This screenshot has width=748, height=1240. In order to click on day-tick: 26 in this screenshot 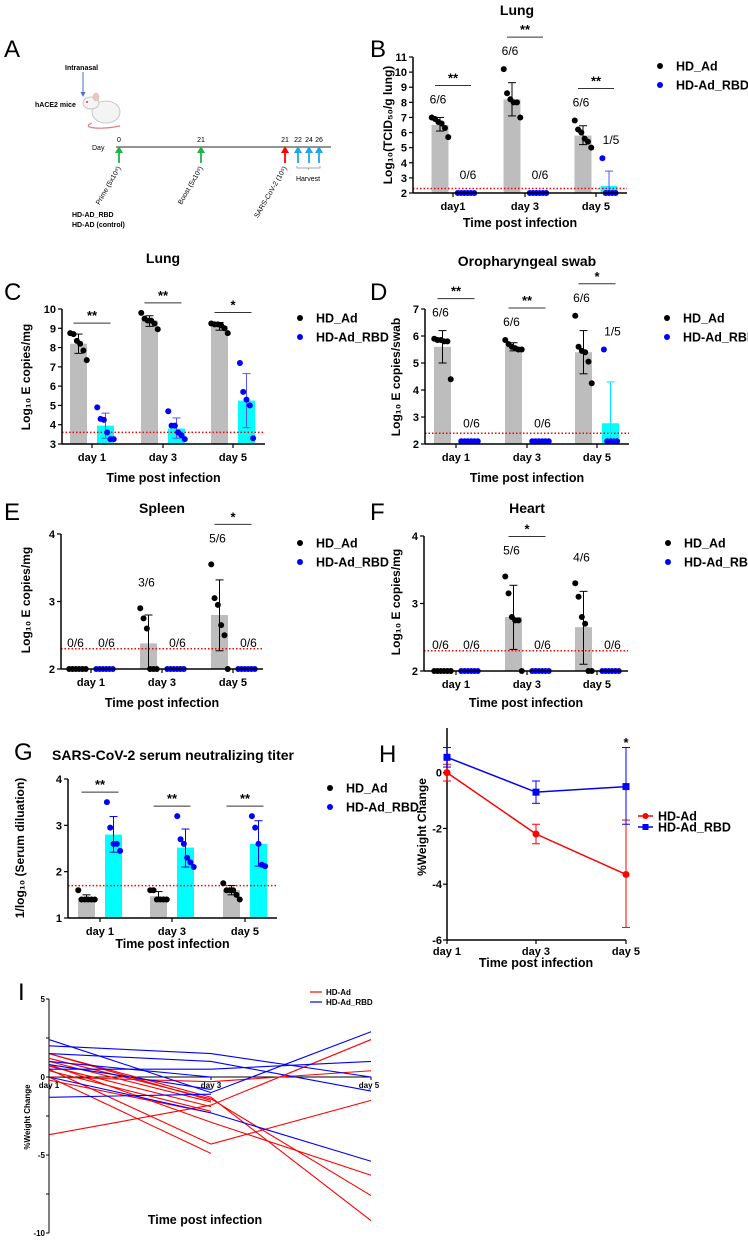, I will do `click(319, 140)`.